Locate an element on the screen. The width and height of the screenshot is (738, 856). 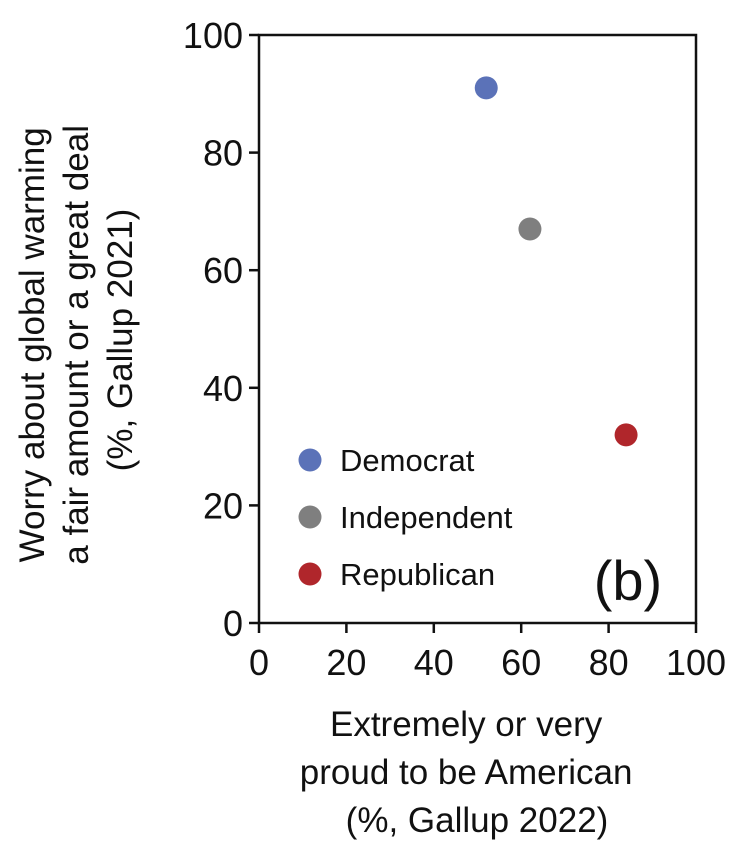
data-point-independent is located at coordinates (530, 229).